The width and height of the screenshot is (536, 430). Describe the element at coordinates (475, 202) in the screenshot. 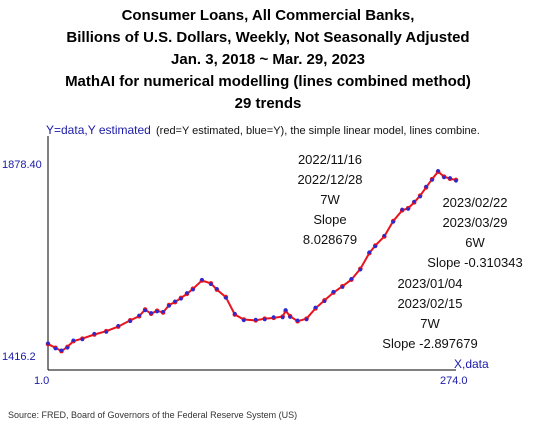

I see `annotation-2-start: 2023/02/22` at that location.